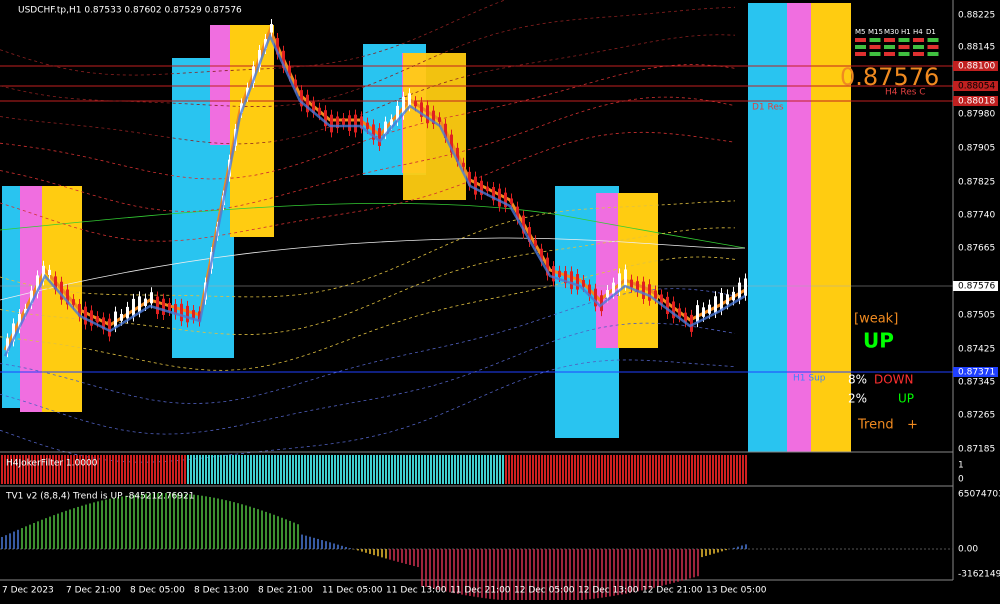  What do you see at coordinates (860, 32) in the screenshot?
I see `timeframe: M5` at bounding box center [860, 32].